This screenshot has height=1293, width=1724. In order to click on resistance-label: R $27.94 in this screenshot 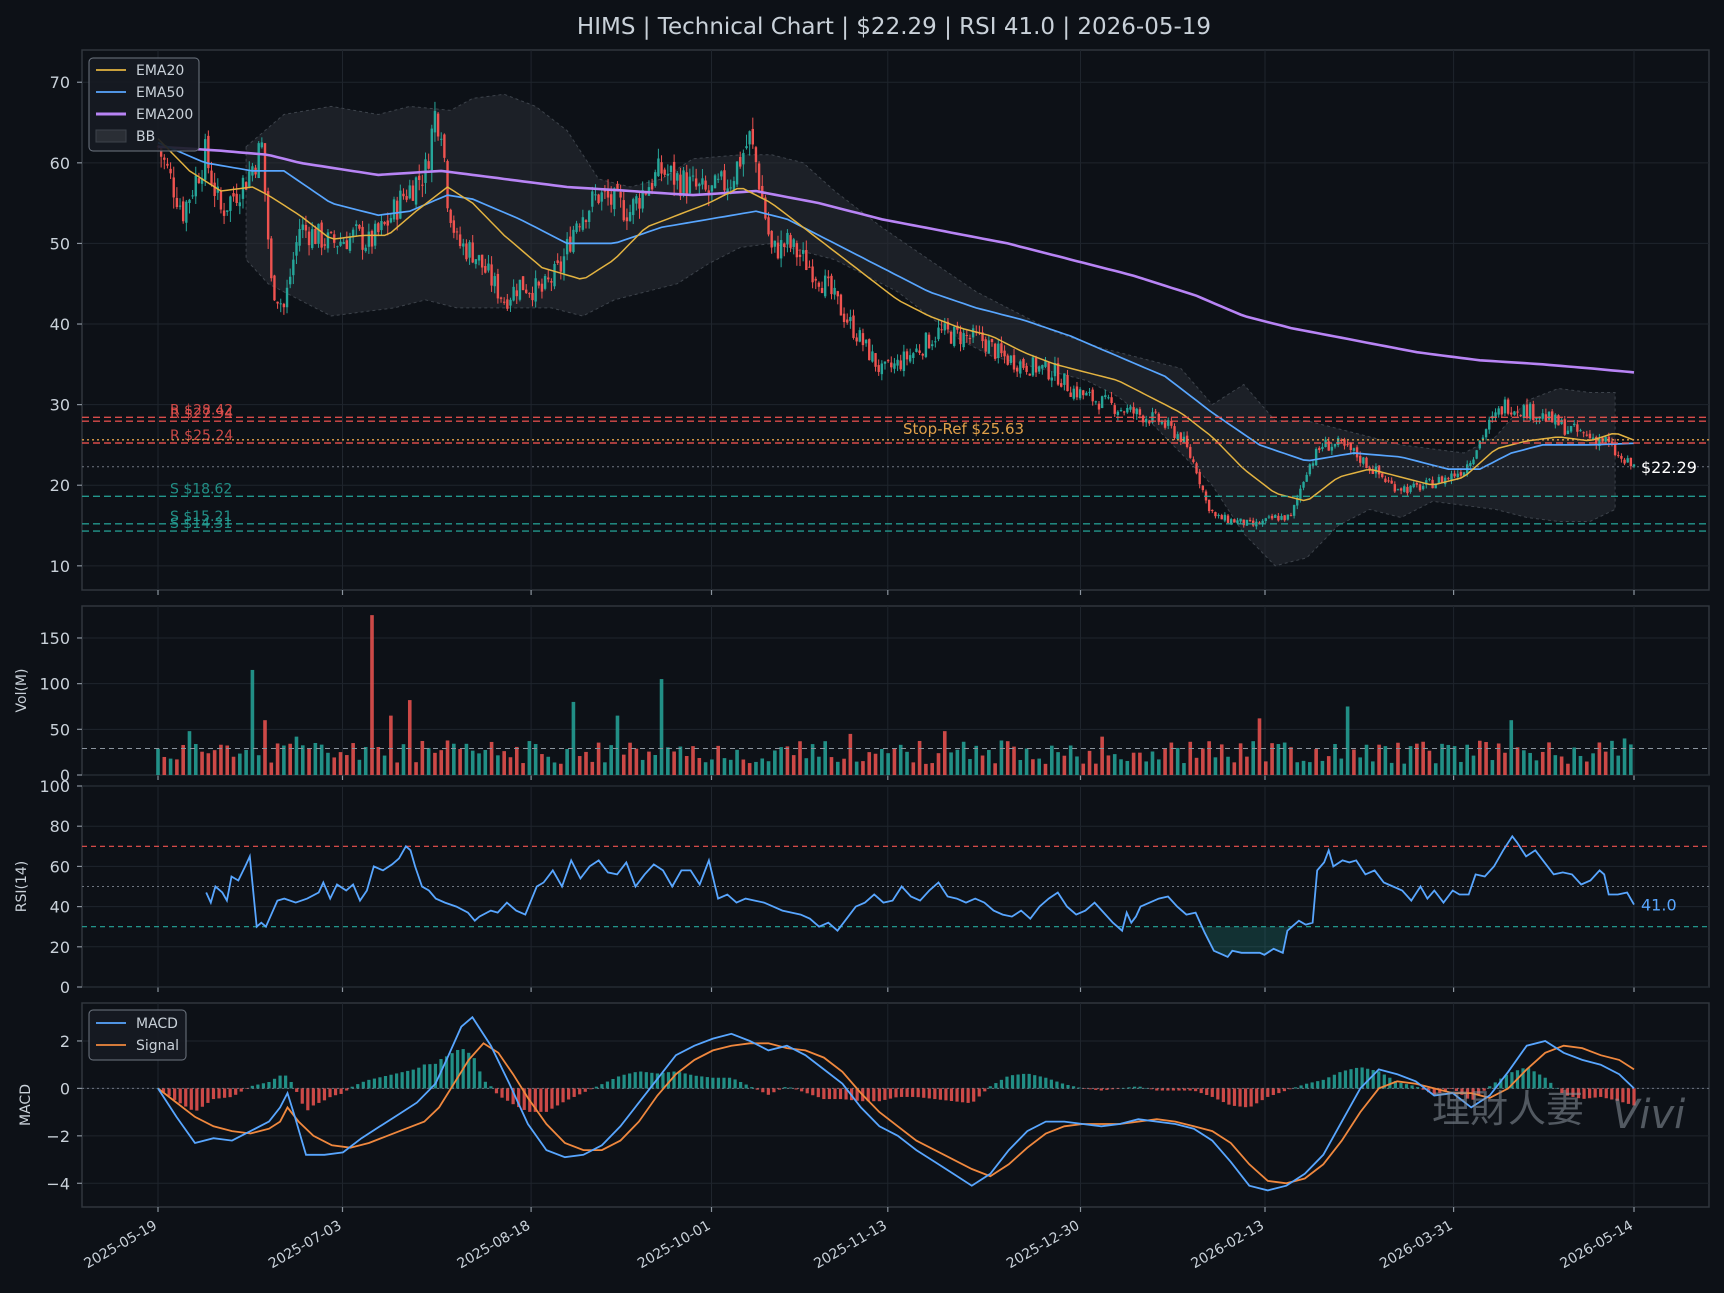, I will do `click(201, 414)`.